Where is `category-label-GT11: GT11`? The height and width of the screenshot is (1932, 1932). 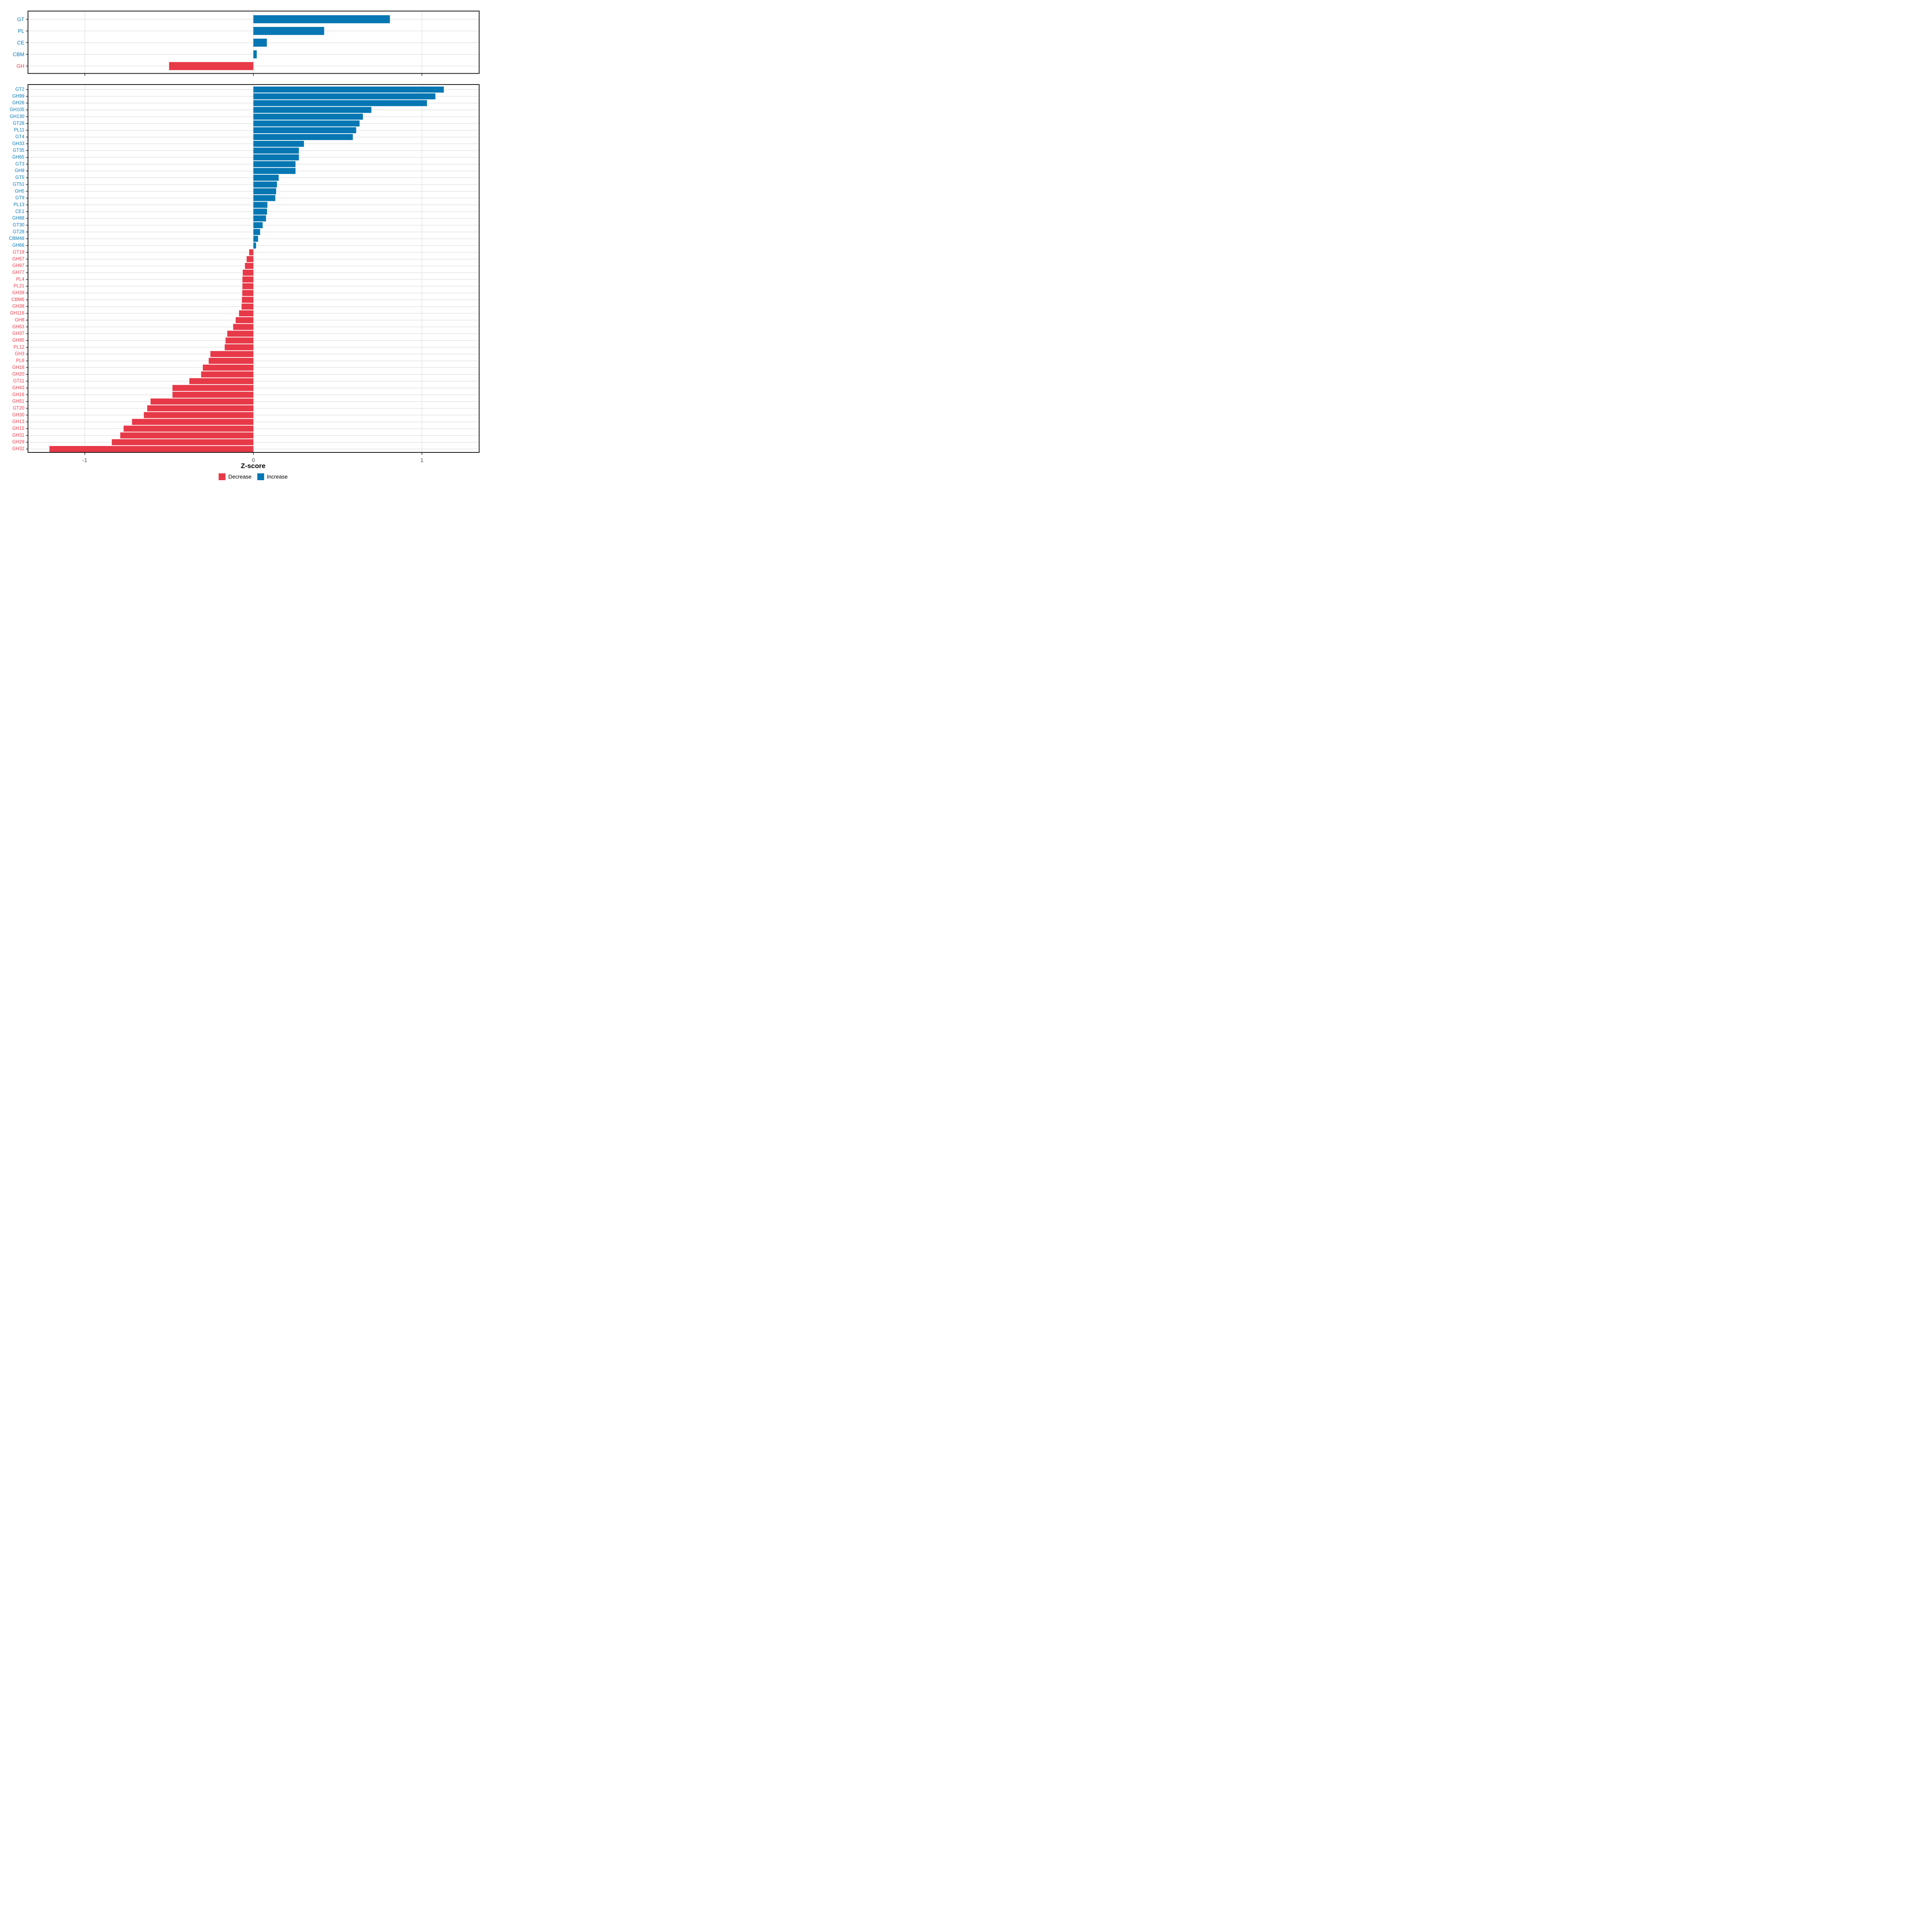
category-label-GT11: GT11 is located at coordinates (19, 381).